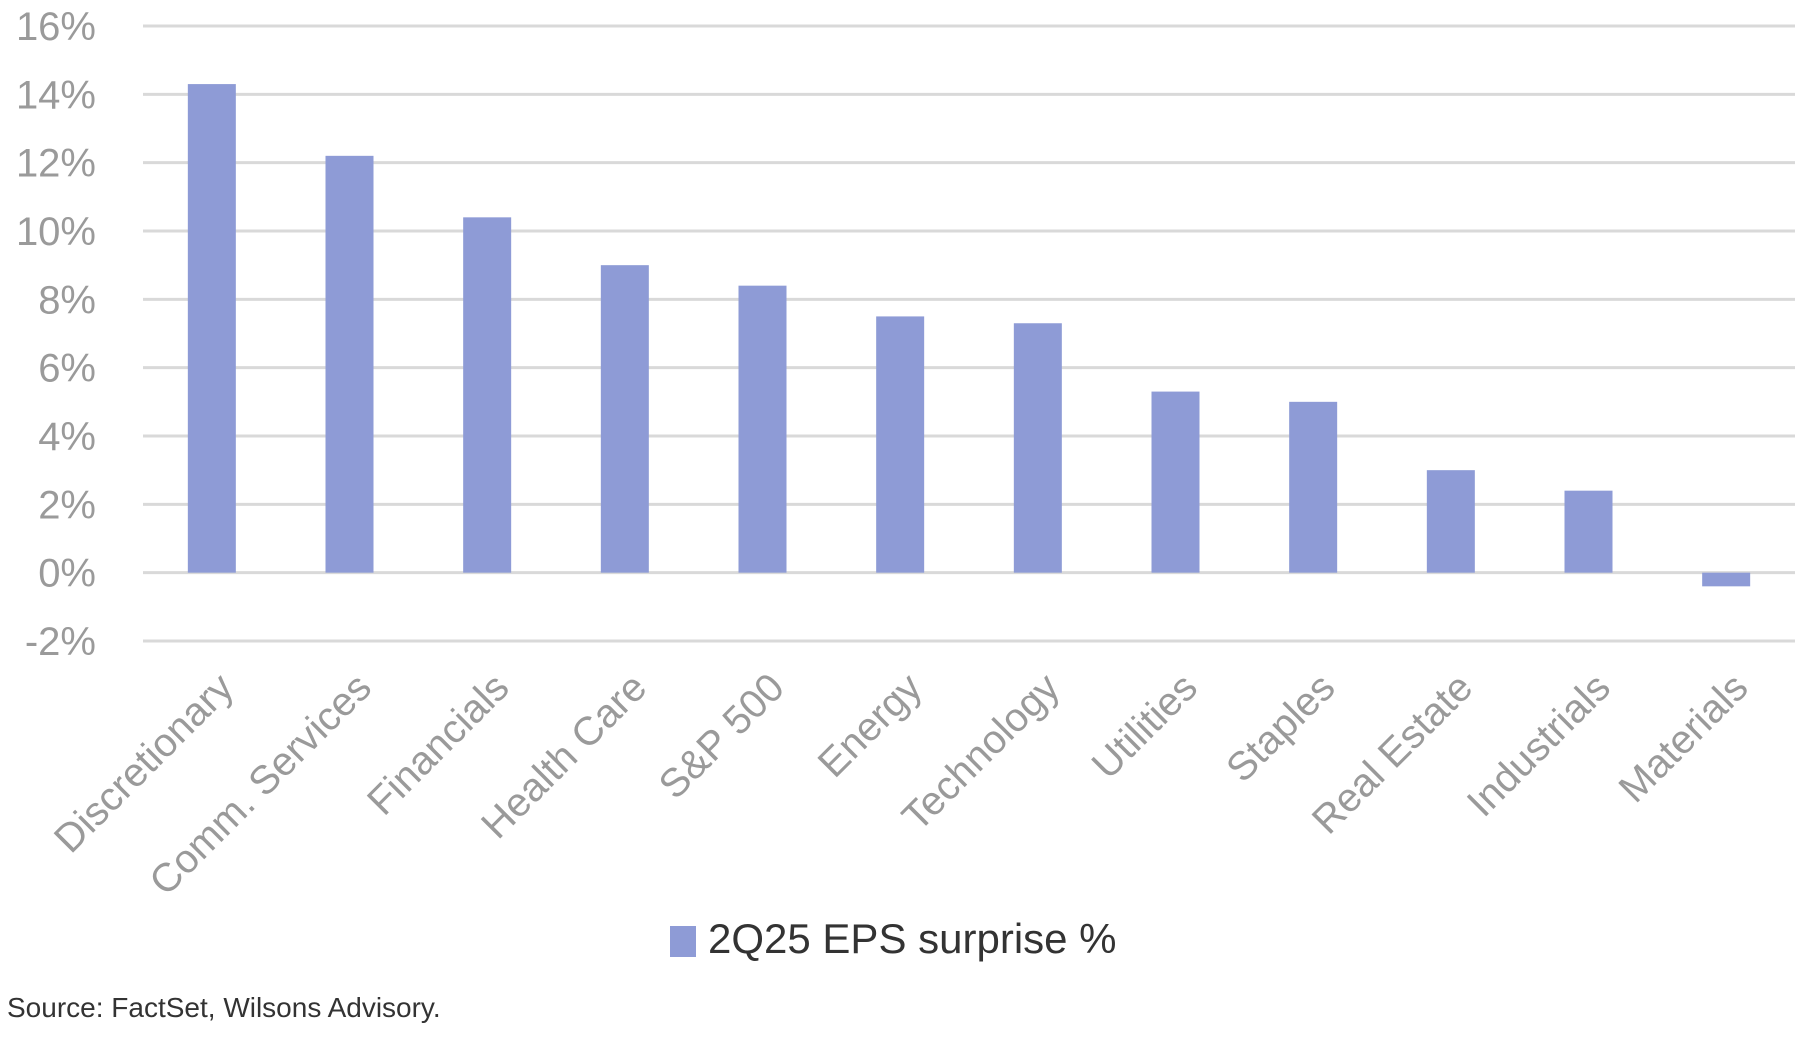 This screenshot has height=1053, width=1800. I want to click on y-tick-label: -2%, so click(60, 642).